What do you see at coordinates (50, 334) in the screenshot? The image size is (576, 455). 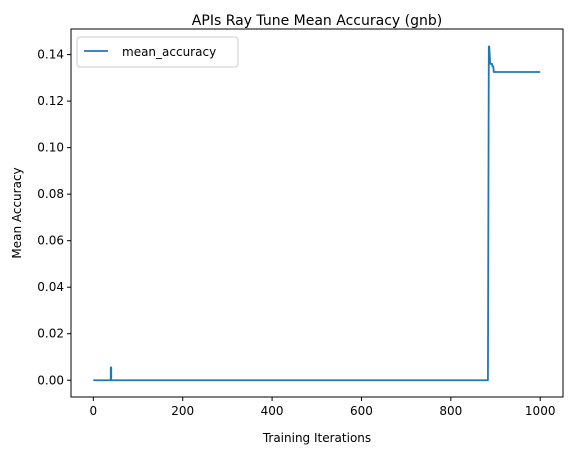 I see `y-tick-label: 0.02` at bounding box center [50, 334].